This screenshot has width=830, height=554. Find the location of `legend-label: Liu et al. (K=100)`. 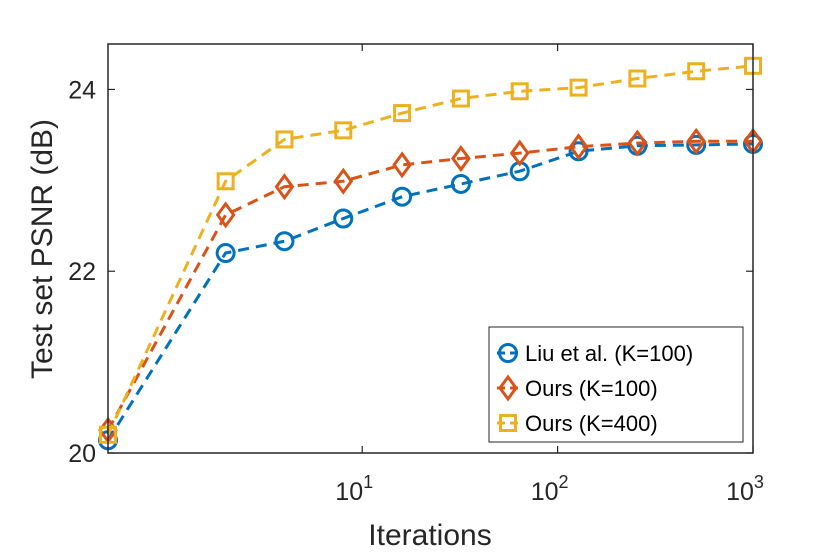

legend-label: Liu et al. (K=100) is located at coordinates (609, 353).